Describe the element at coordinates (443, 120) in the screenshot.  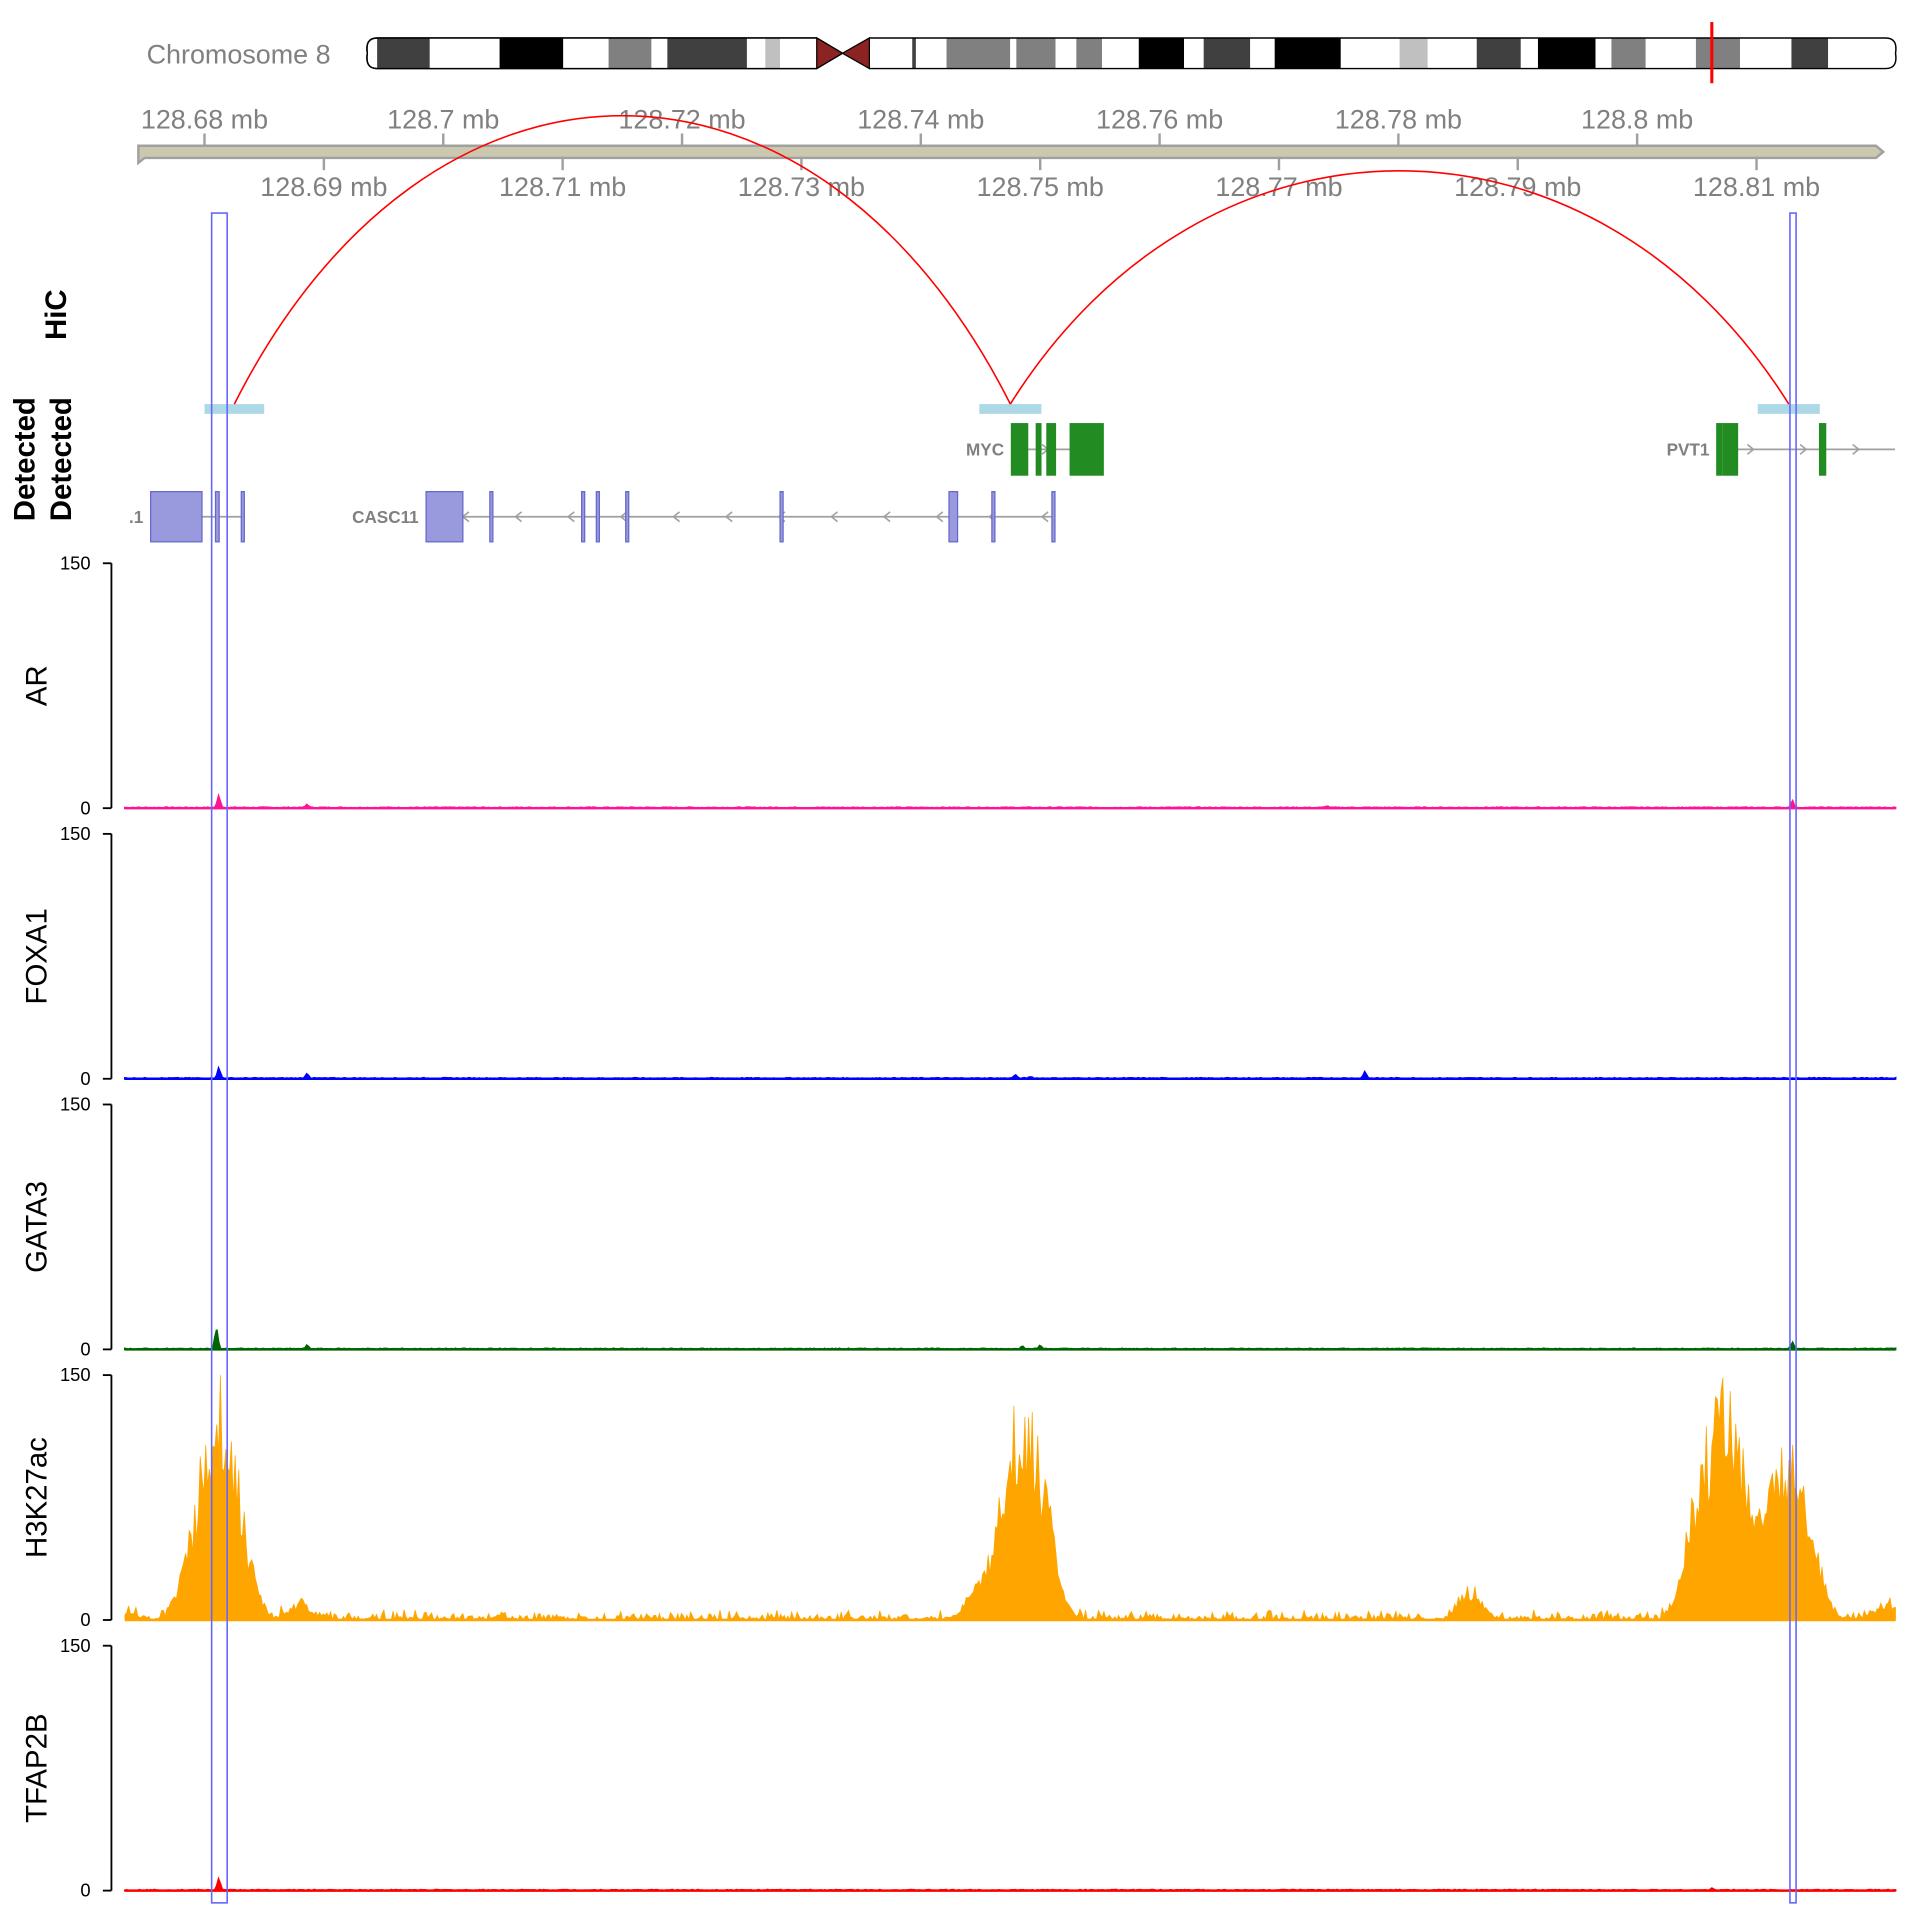
I see `axis-tick-label: 128.7 mb` at that location.